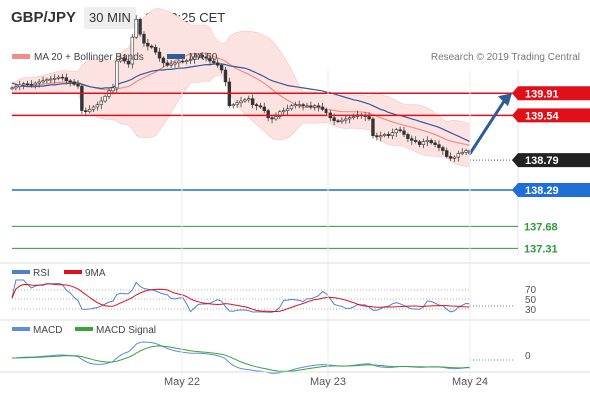 Image resolution: width=590 pixels, height=400 pixels. I want to click on macd-line, so click(241, 357).